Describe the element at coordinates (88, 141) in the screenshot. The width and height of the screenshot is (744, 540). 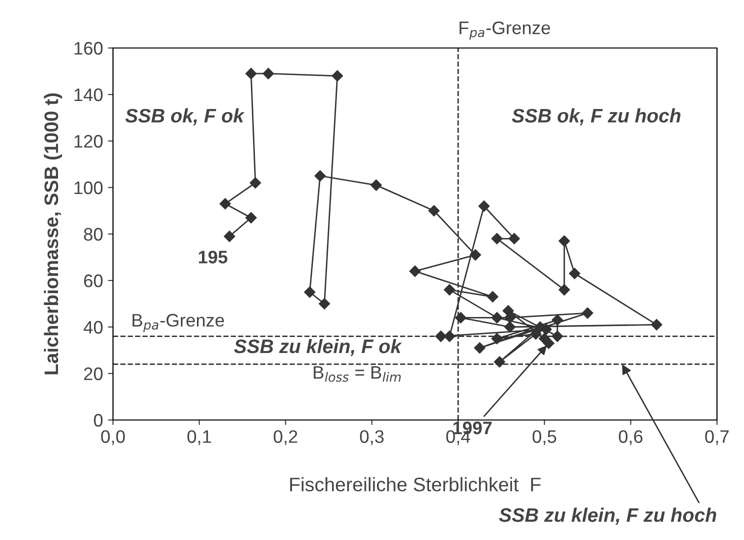
I see `y-tick-label: 120` at that location.